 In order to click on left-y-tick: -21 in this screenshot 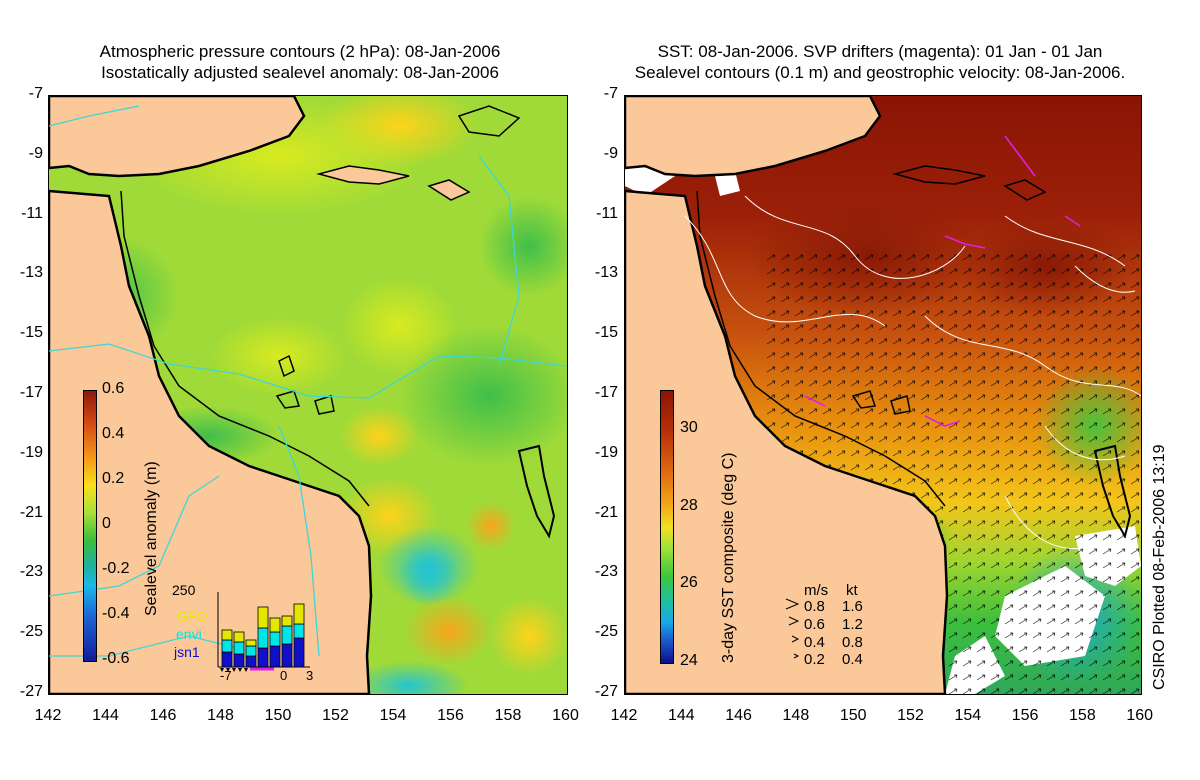, I will do `click(31, 512)`.